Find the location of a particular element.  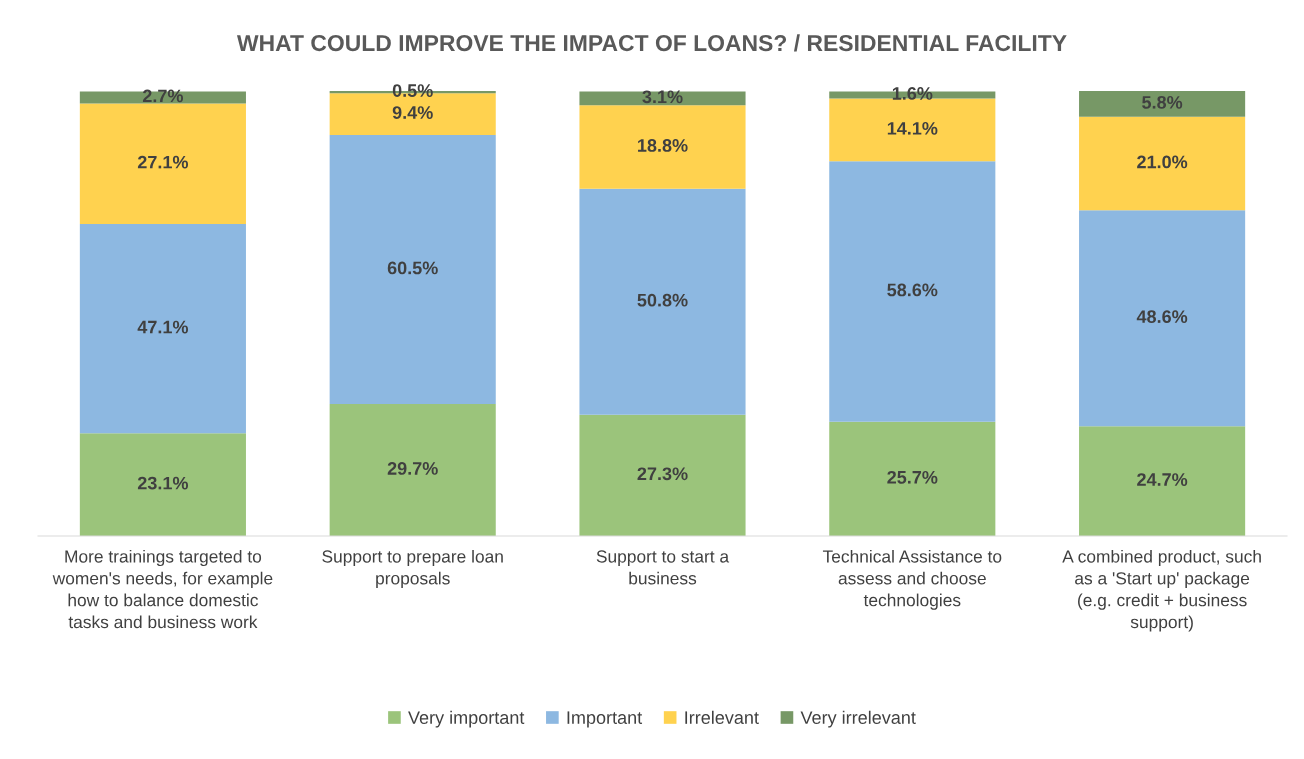

data-label: 60.5% is located at coordinates (412, 268).